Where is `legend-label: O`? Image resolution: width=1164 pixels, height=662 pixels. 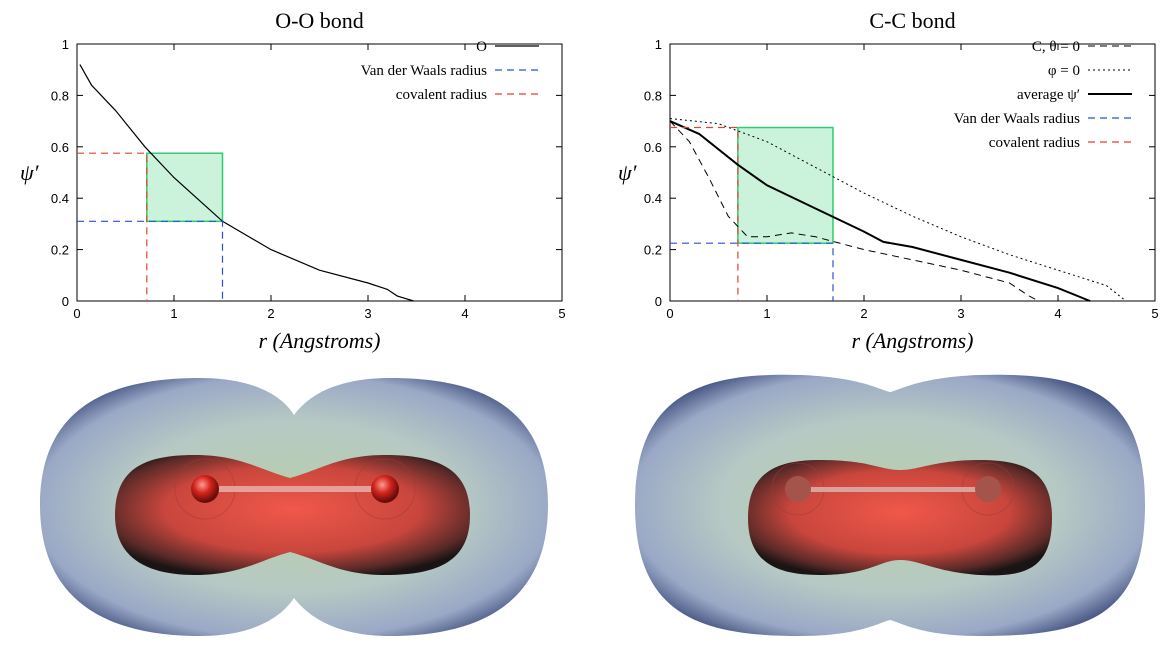
legend-label: O is located at coordinates (481, 47).